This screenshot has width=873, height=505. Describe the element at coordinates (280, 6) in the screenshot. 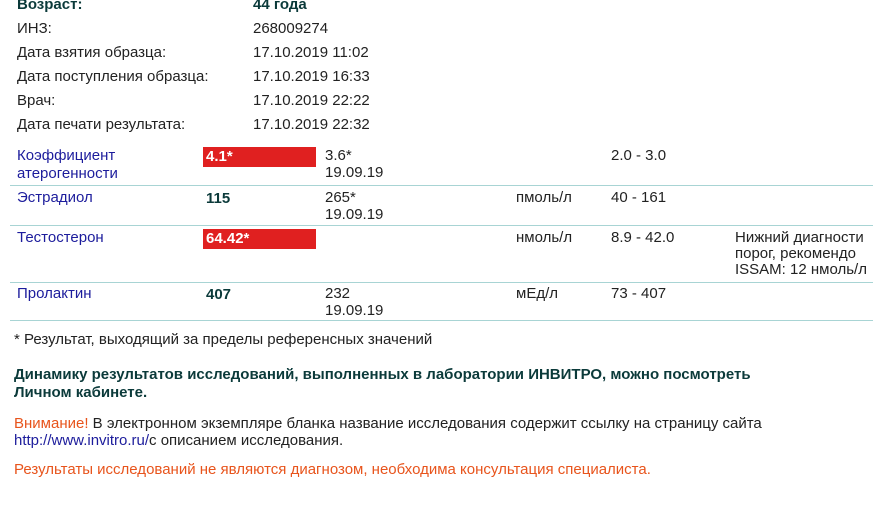

I see `patient-value: 44 года` at that location.